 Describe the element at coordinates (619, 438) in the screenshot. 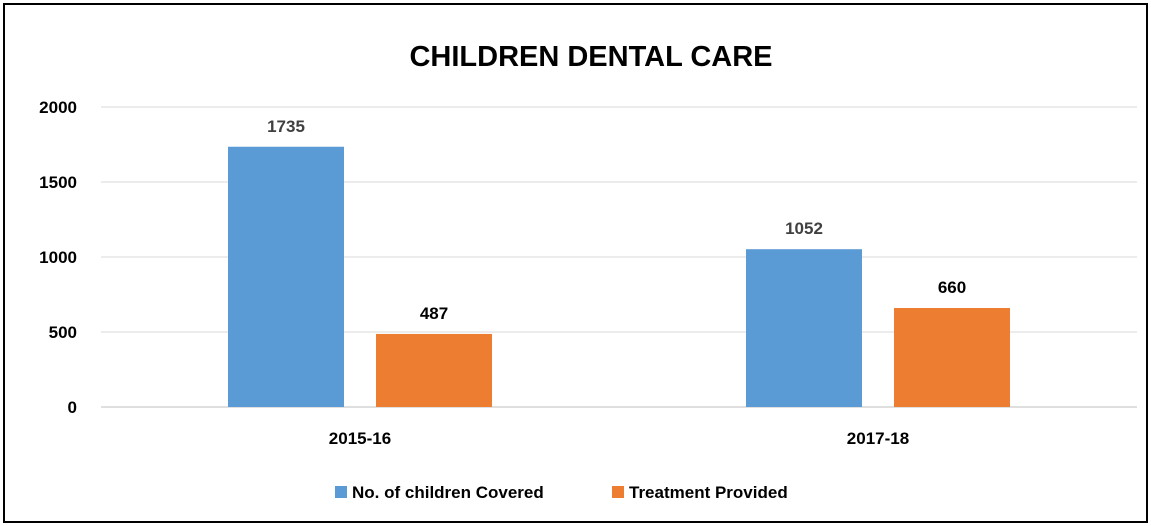

I see `x-axis-categories: 2015-16 2017-18` at that location.